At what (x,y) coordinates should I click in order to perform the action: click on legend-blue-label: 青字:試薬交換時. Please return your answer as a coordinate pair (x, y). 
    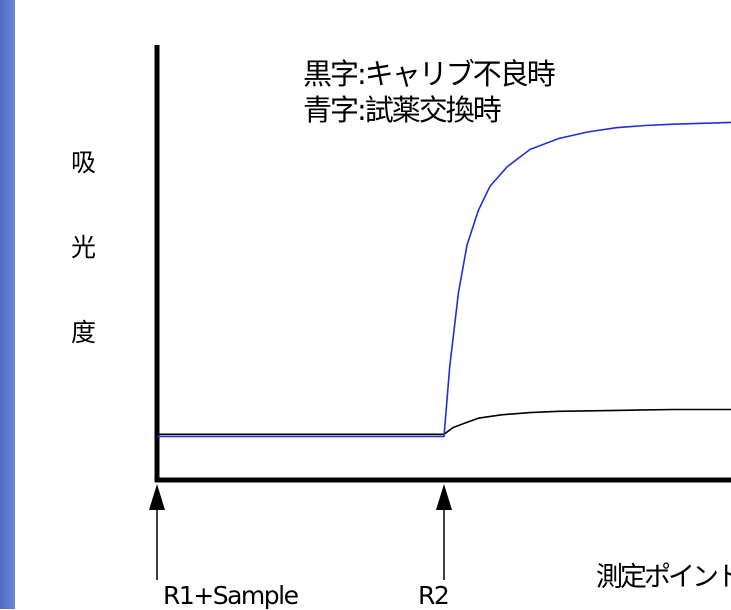
    Looking at the image, I should click on (402, 110).